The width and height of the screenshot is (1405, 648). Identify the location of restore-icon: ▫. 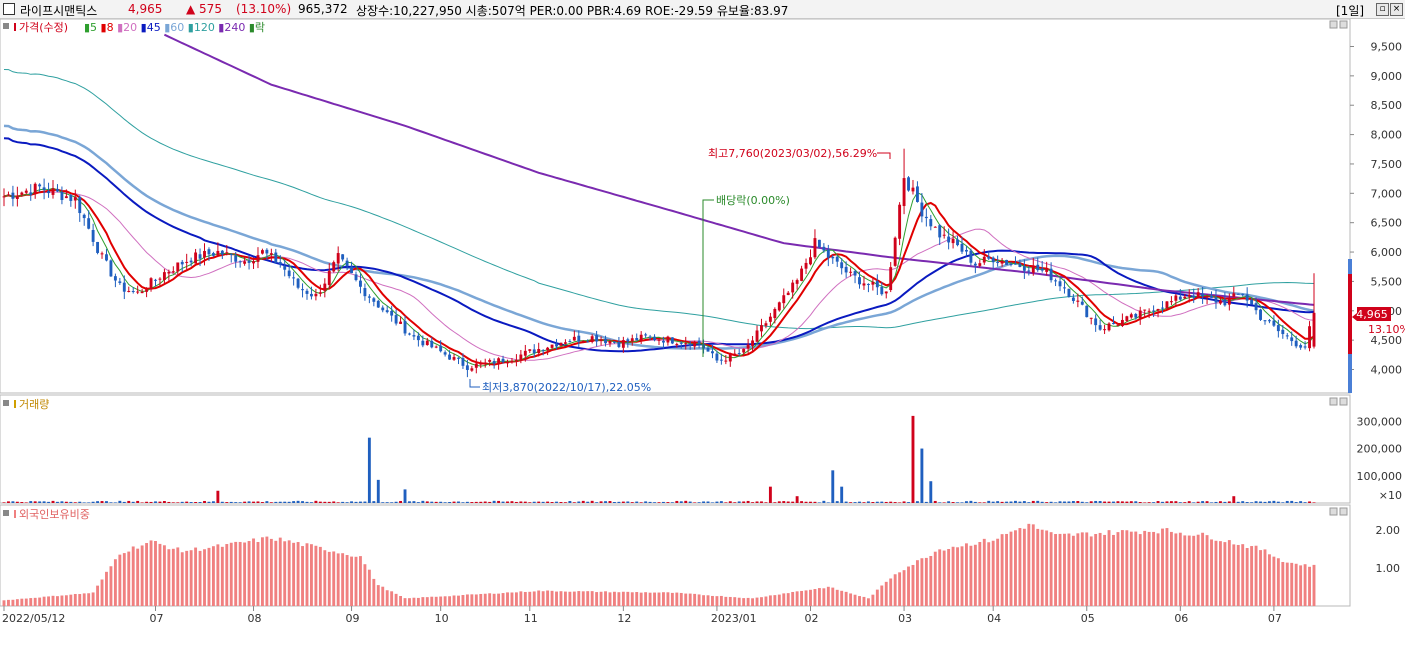
(1382, 9).